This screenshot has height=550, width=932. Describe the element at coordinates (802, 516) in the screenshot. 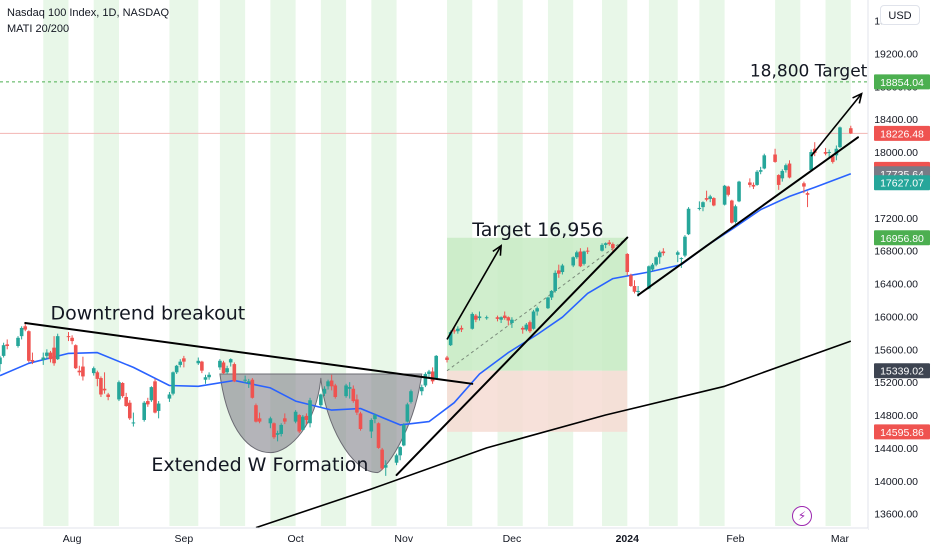

I see `lightning-bolt-icon: ⚡` at that location.